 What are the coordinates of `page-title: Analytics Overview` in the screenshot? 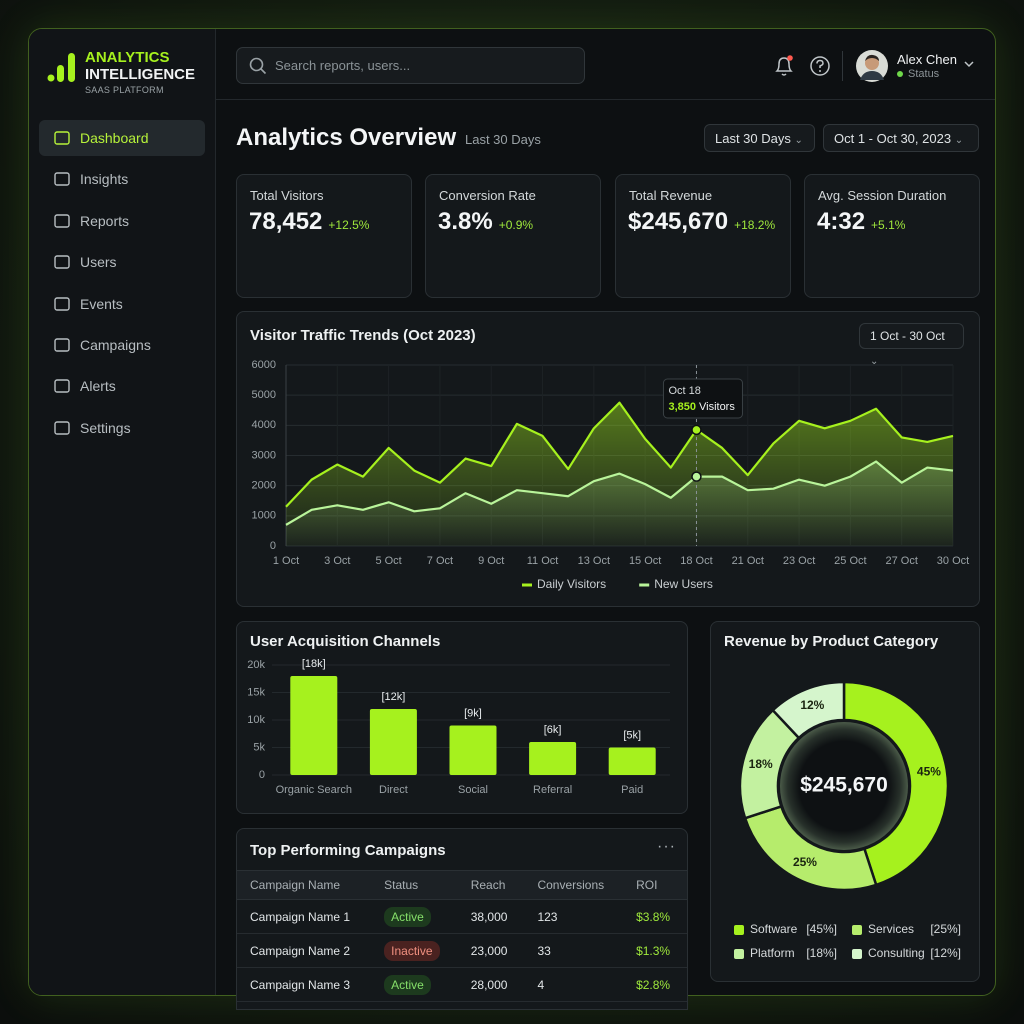 It's located at (346, 137).